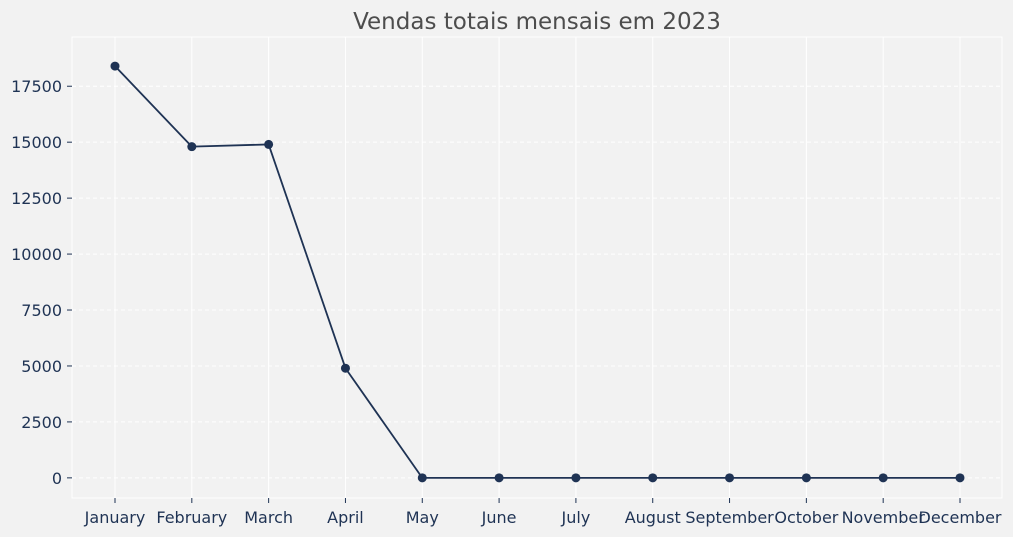 The height and width of the screenshot is (537, 1013). I want to click on data-point-april, so click(345, 368).